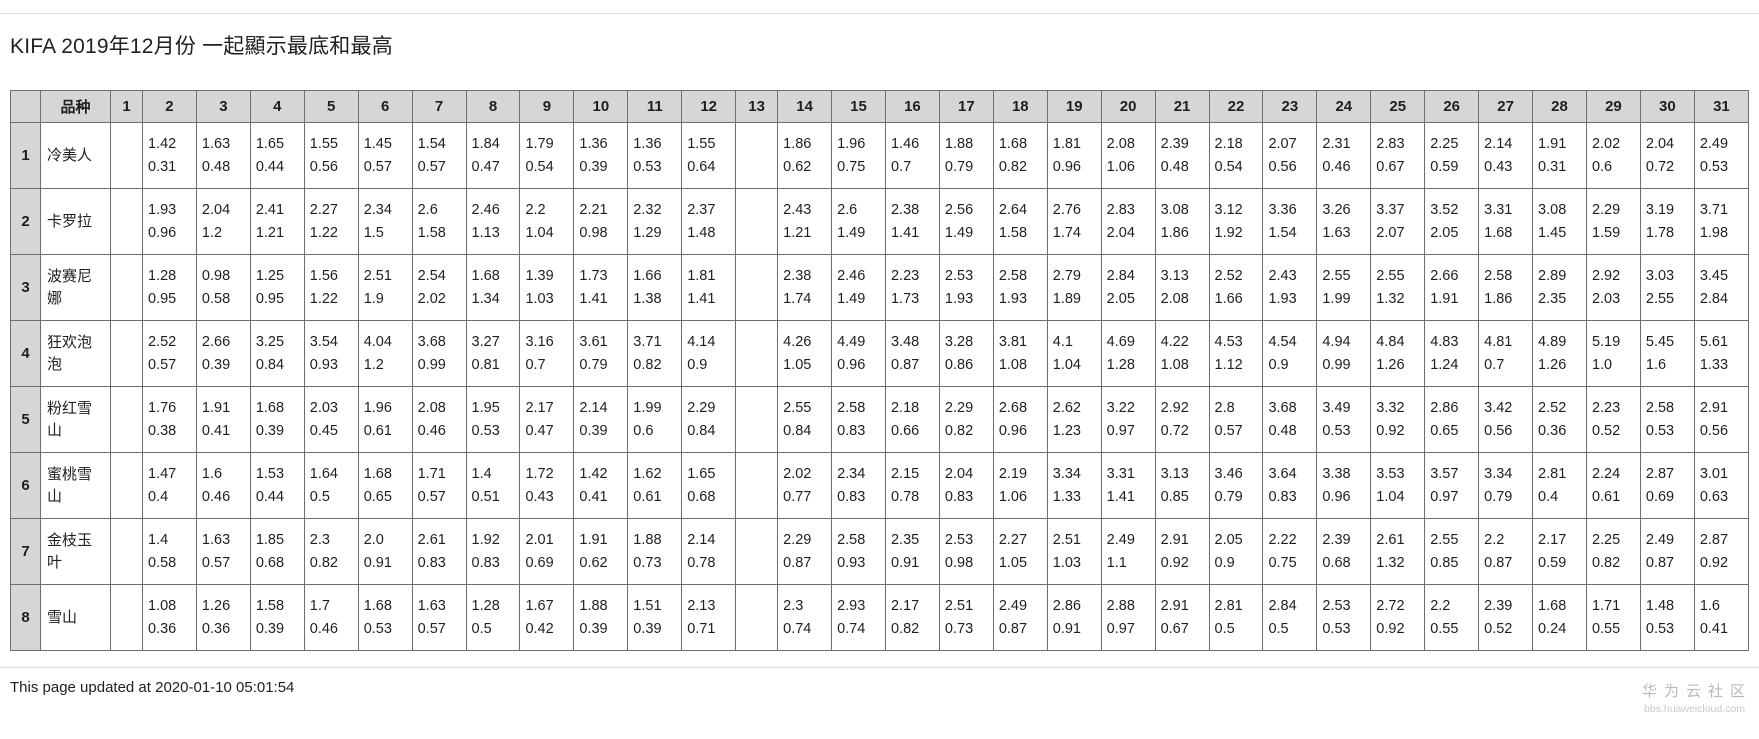  What do you see at coordinates (1066, 430) in the screenshot?
I see `low-price: 1.23` at bounding box center [1066, 430].